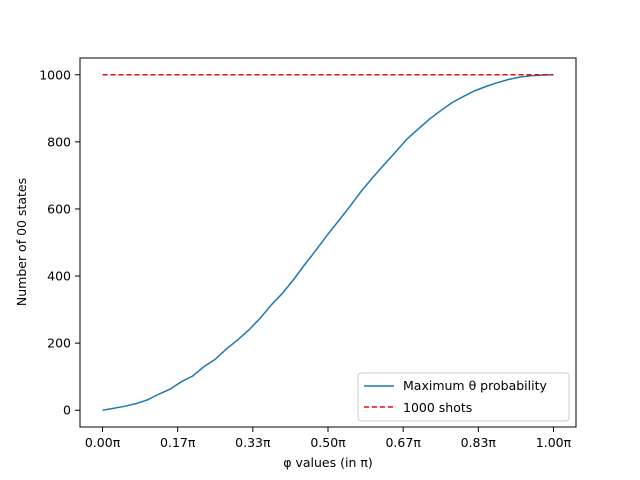 This screenshot has height=480, width=640. I want to click on y-axis: 0 200 400 600 800 1000, so click(59, 242).